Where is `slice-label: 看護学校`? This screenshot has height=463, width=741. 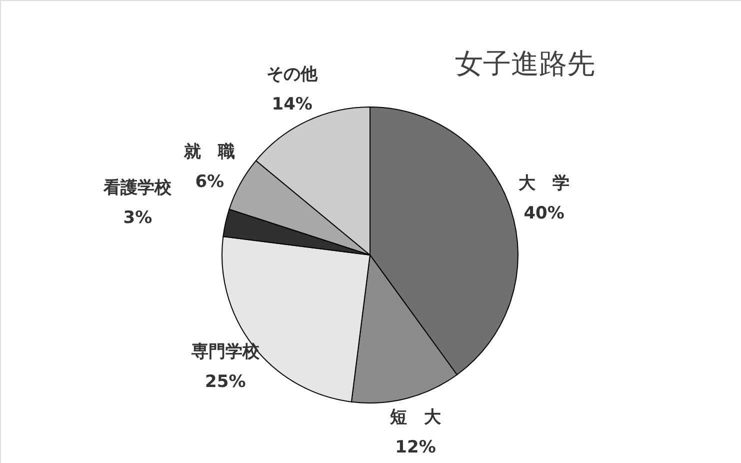 slice-label: 看護学校 is located at coordinates (137, 188).